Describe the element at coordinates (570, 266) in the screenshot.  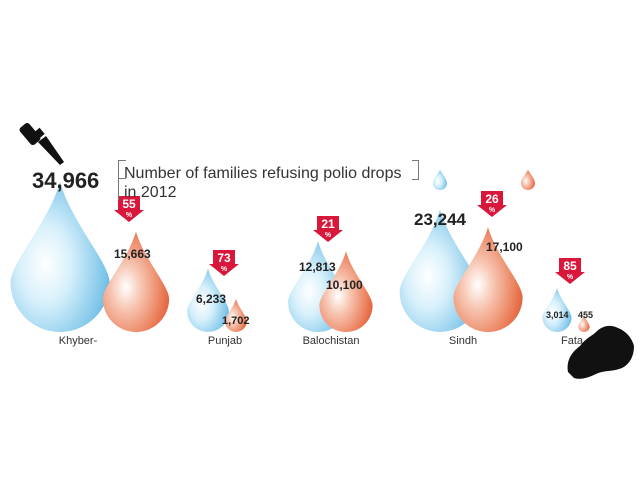
I see `drop-percent-label: 85` at that location.